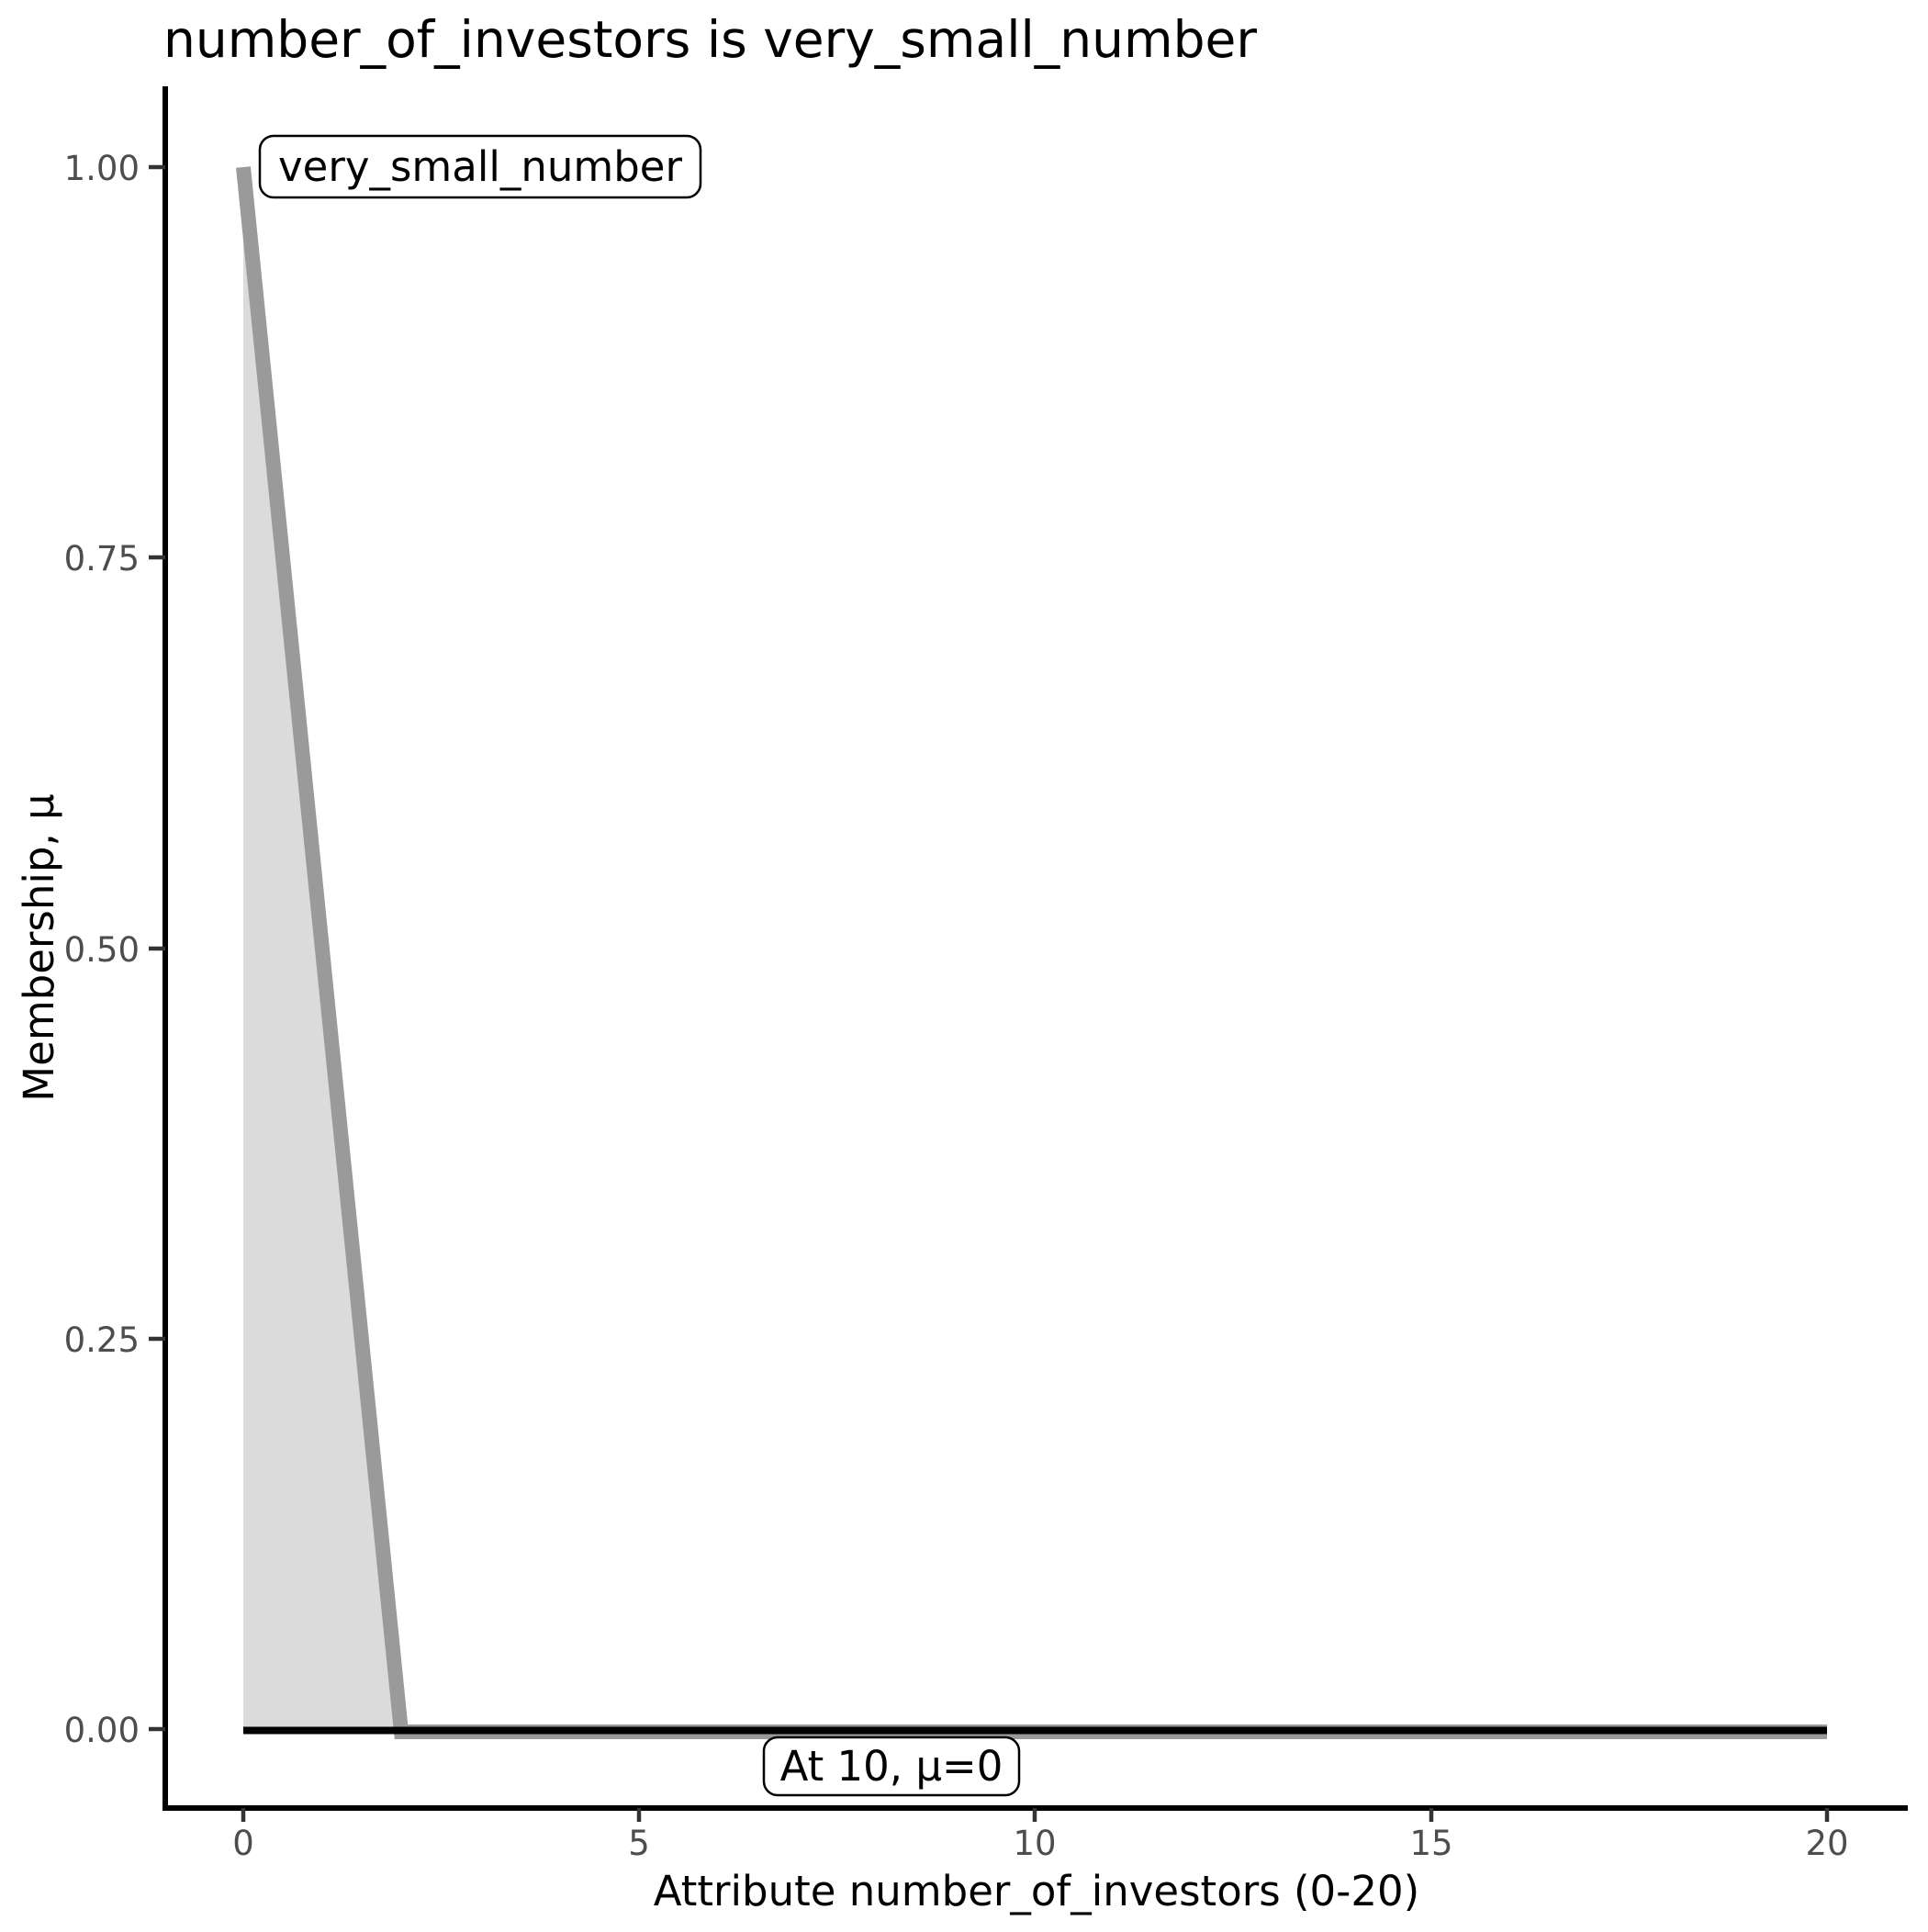  I want to click on y-axis-tick-labels: 1.00 0.75 0.50 0.25 0.00, so click(102, 949).